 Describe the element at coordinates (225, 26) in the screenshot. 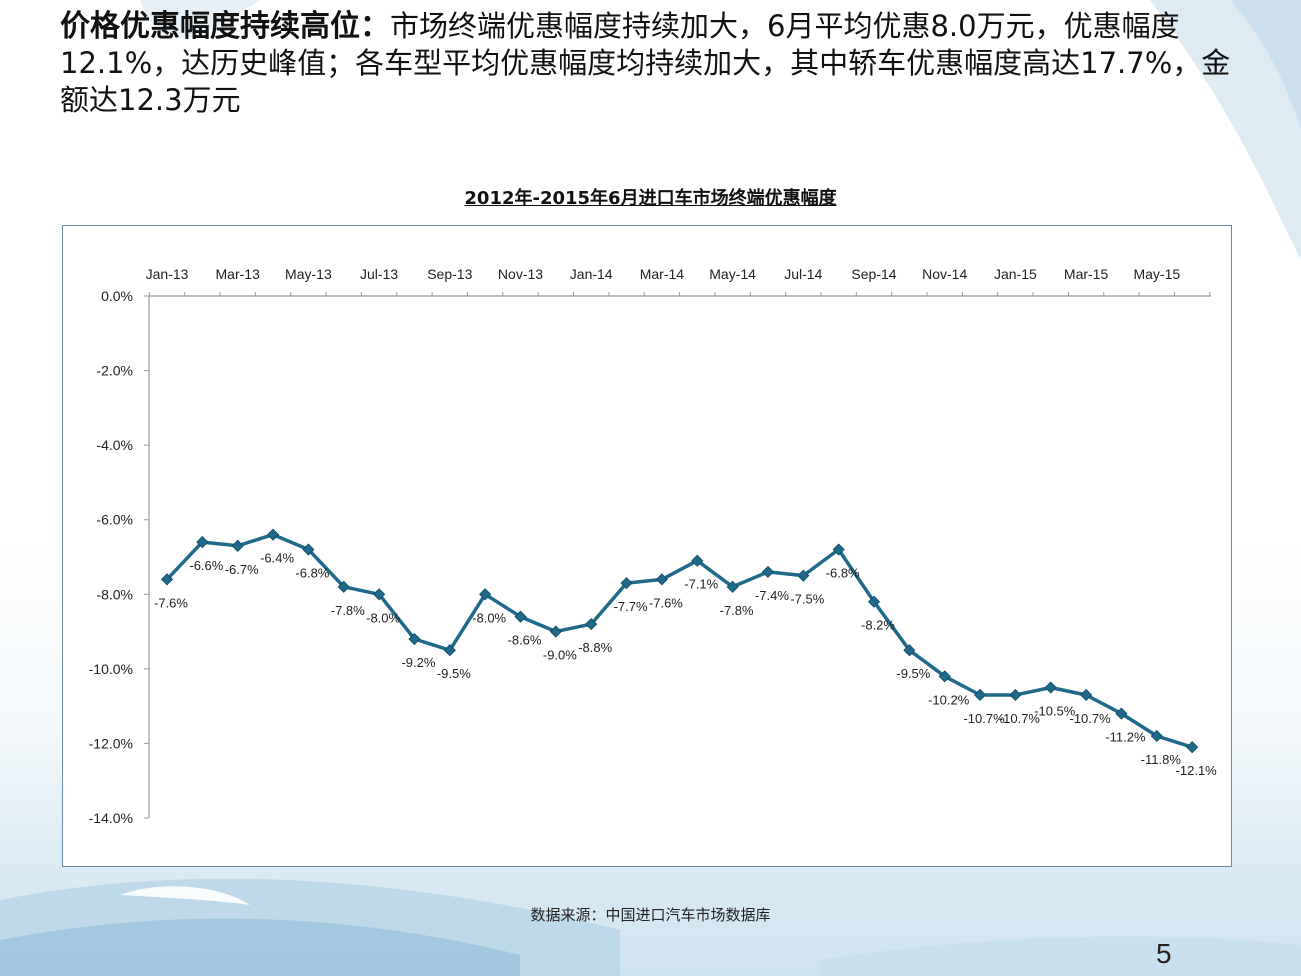

I see `heading-lead: 价格优惠幅度持续高位：` at that location.